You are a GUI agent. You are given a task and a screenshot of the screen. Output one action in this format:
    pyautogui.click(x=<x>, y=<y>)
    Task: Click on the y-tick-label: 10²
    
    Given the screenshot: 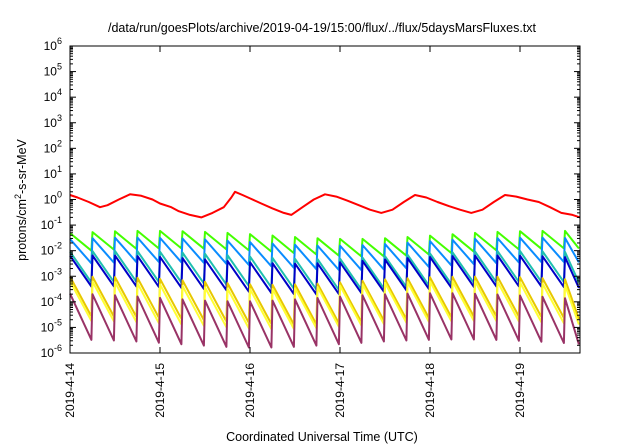 What is the action you would take?
    pyautogui.click(x=53, y=146)
    